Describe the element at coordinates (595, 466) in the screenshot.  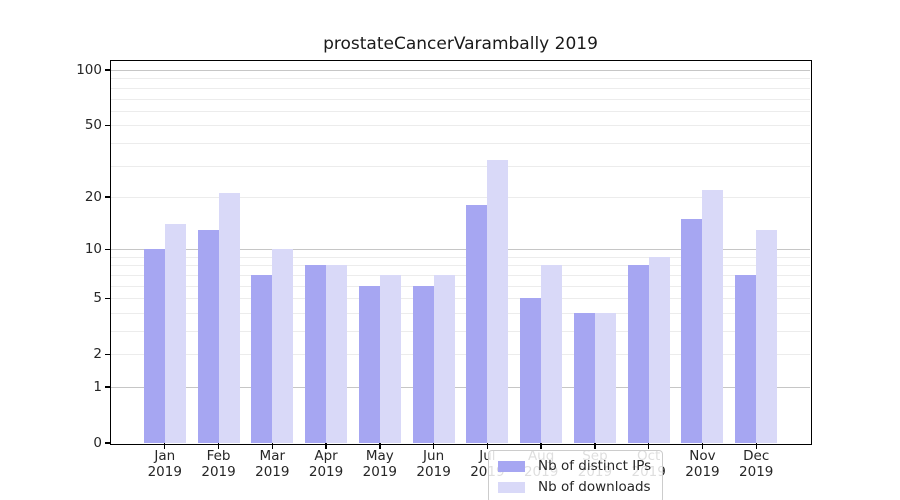
I see `legend-label-distinct-ips: Nb of distinct IPs` at that location.